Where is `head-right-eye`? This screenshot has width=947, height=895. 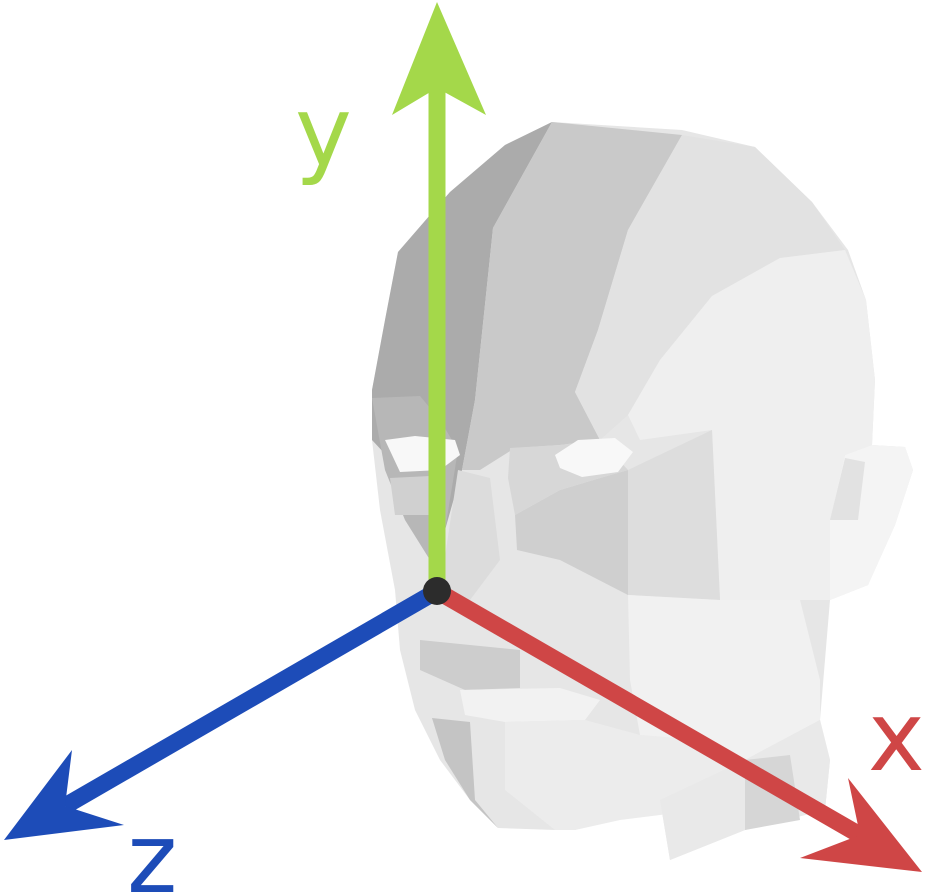 head-right-eye is located at coordinates (594, 457).